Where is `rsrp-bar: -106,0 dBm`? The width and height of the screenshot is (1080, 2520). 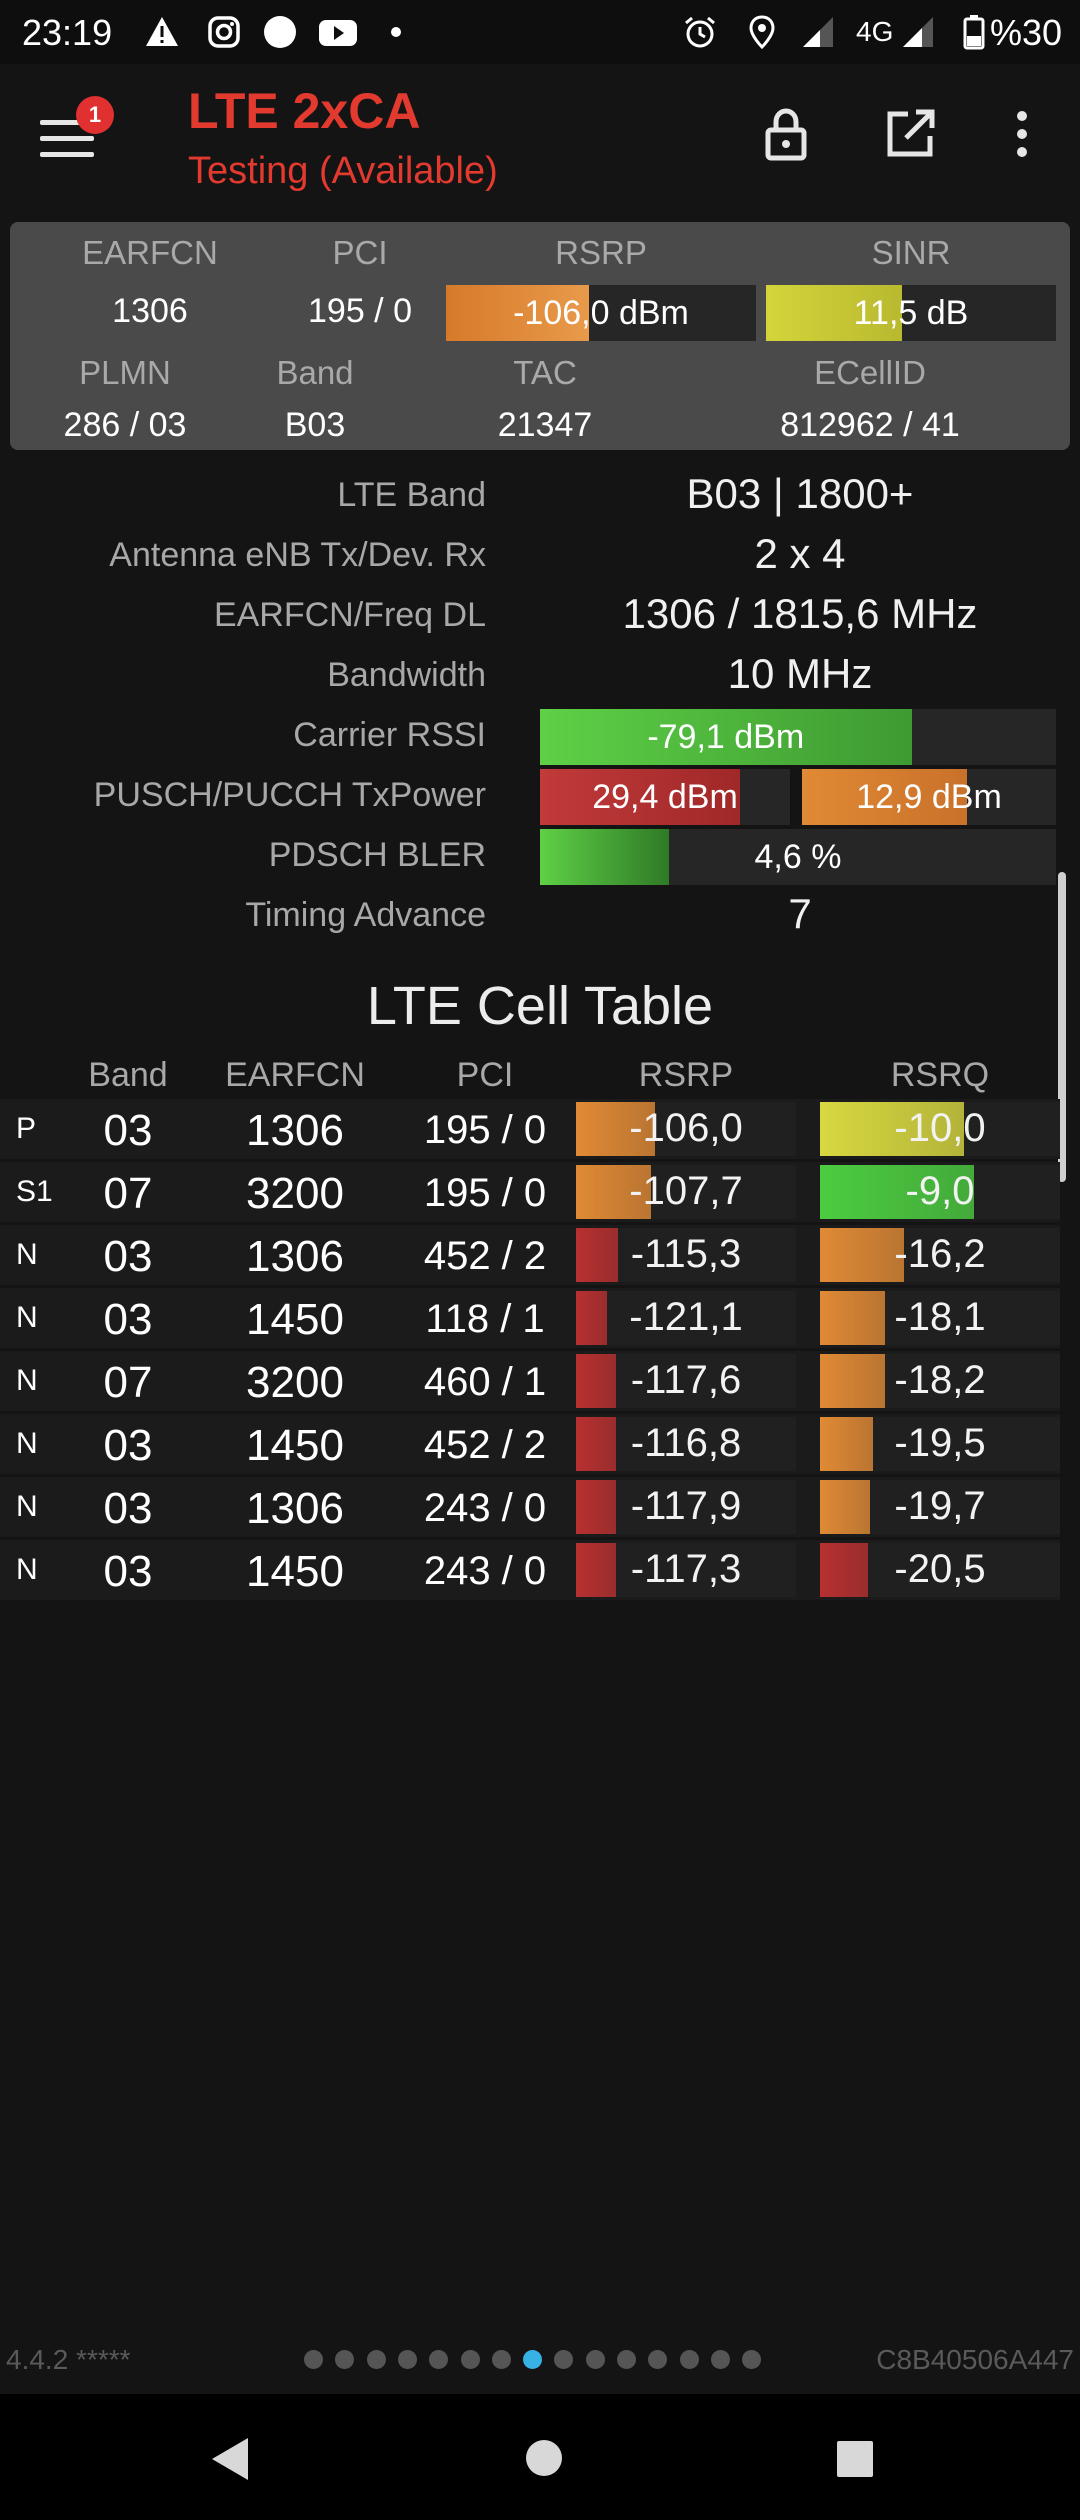
rsrp-bar: -106,0 dBm is located at coordinates (601, 313).